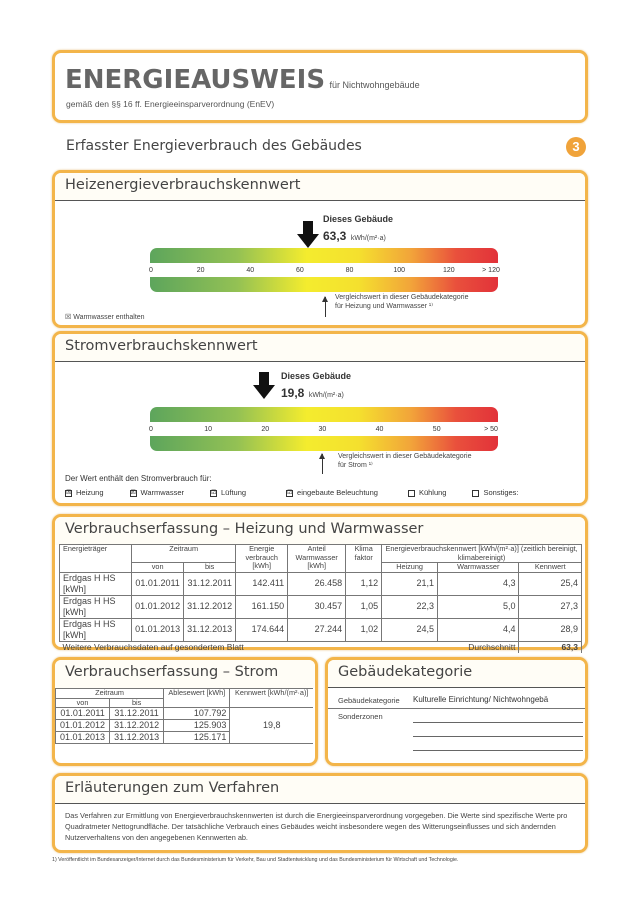 The height and width of the screenshot is (900, 637). Describe the element at coordinates (491, 270) in the screenshot. I see `scale-tick-label: > 120` at that location.